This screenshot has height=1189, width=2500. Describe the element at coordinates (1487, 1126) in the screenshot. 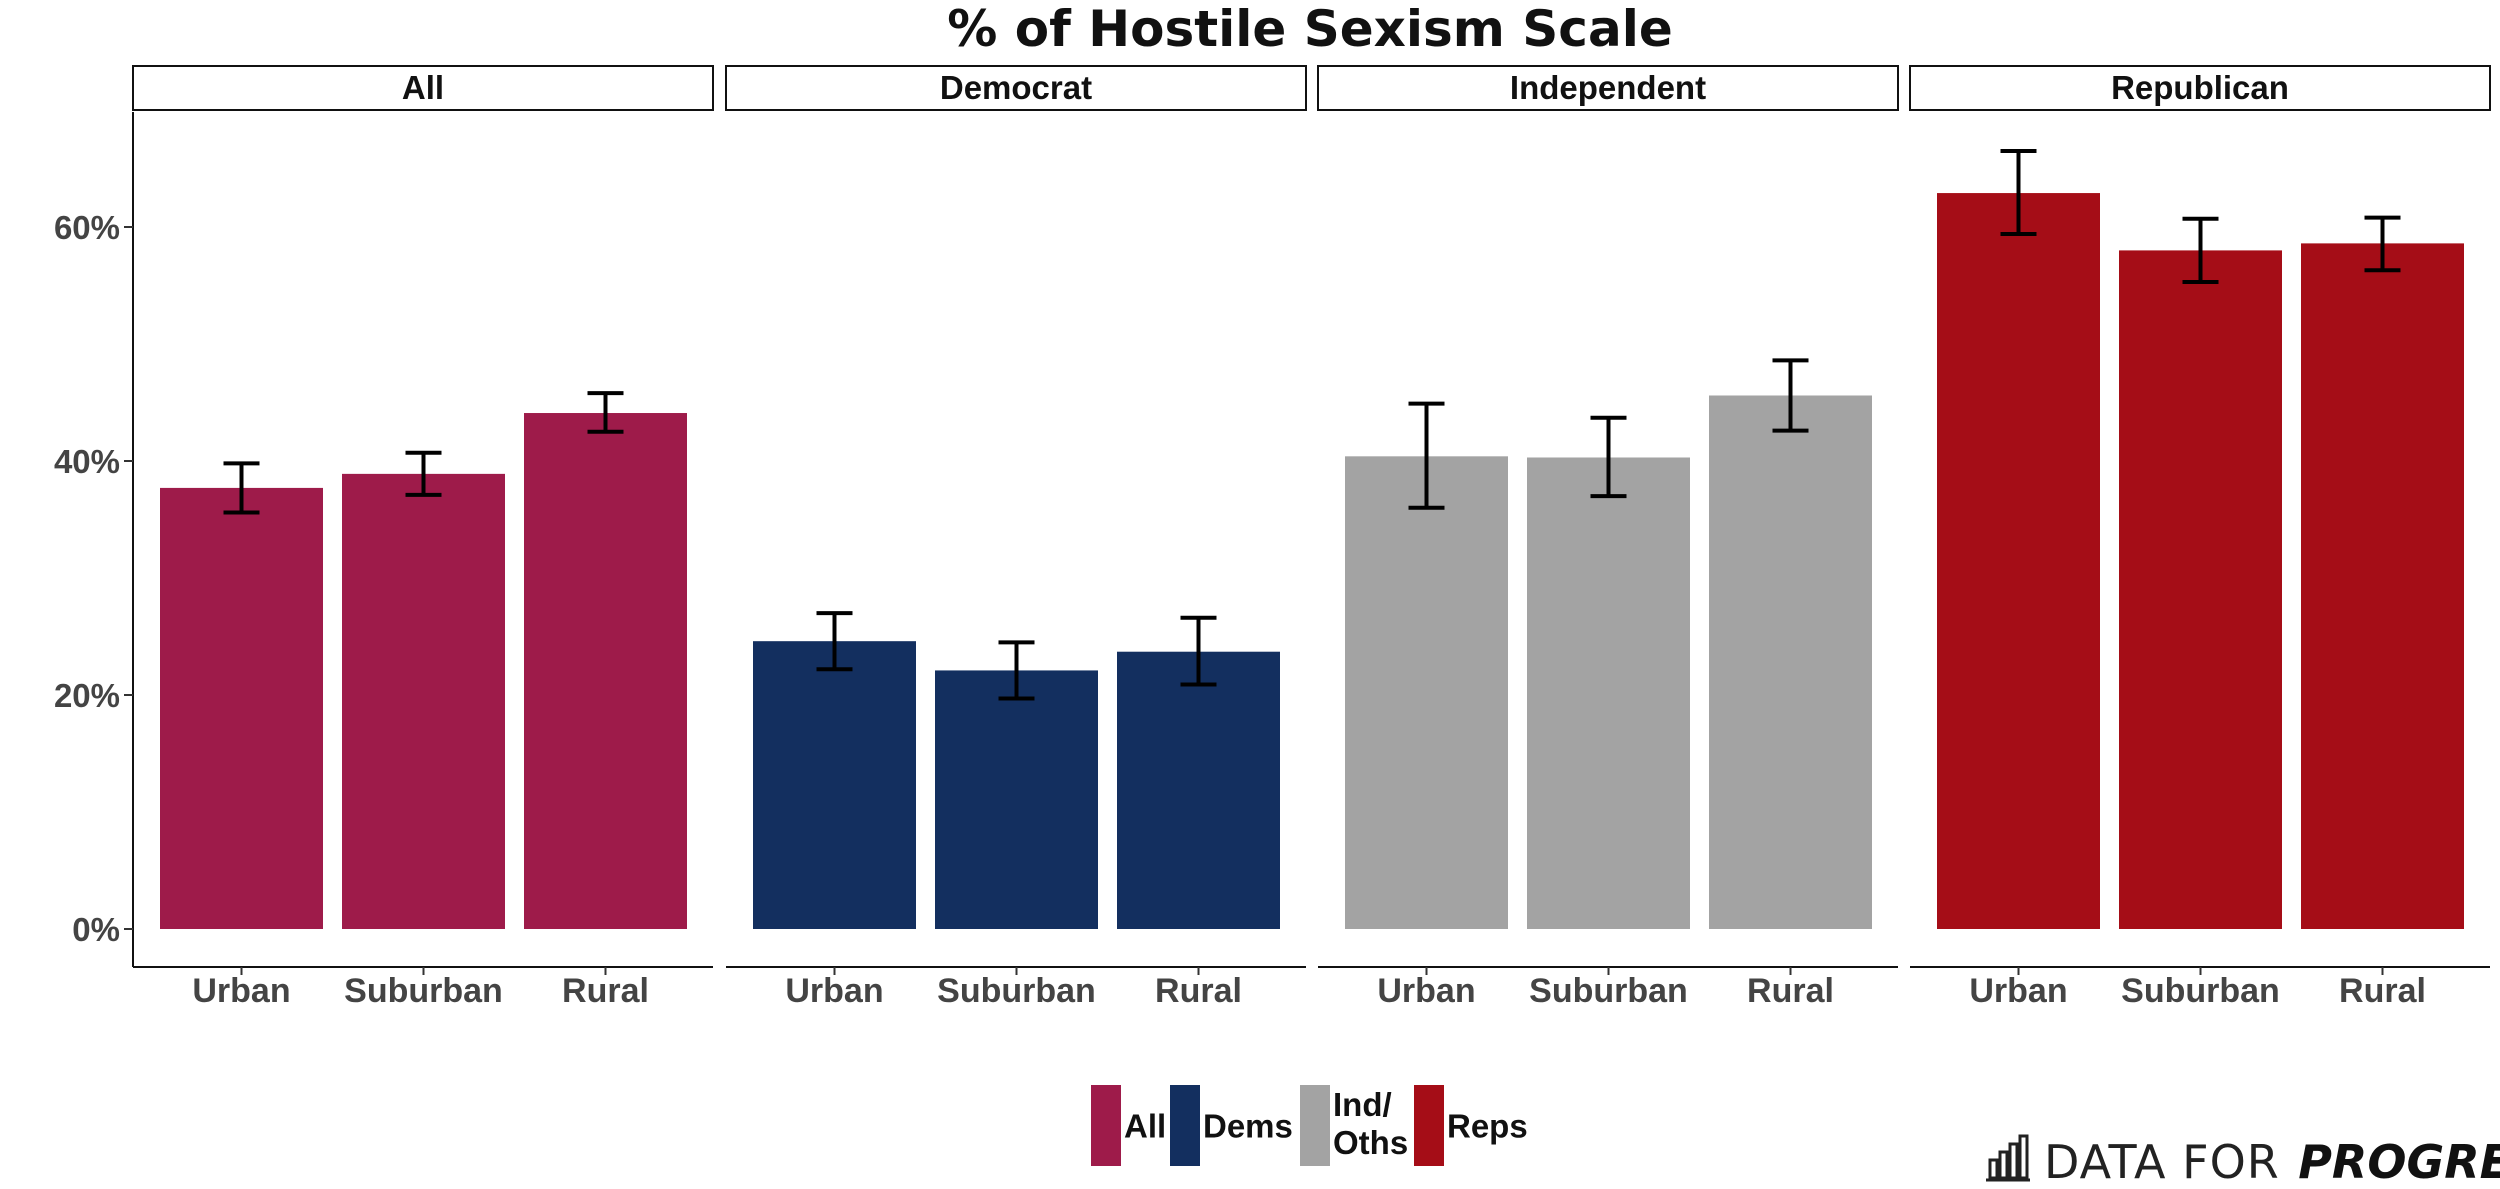

I see `legend-label: Reps` at that location.